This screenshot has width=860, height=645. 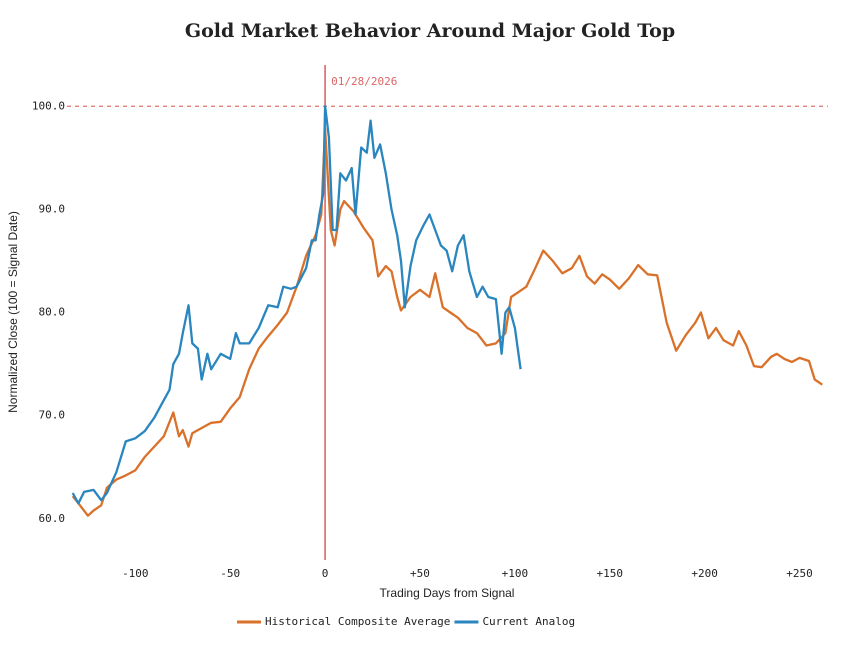 What do you see at coordinates (325, 573) in the screenshot?
I see `x-tick-label: 0` at bounding box center [325, 573].